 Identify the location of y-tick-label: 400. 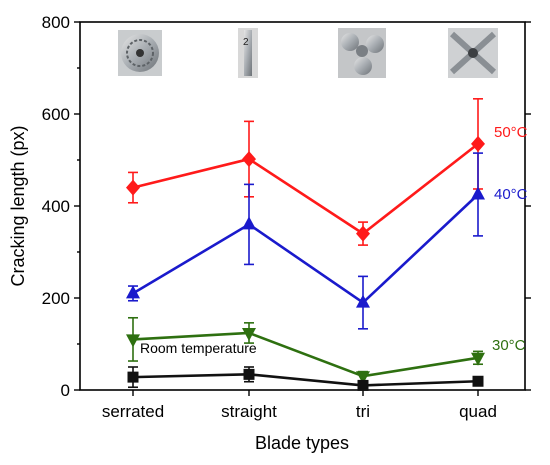
(56, 206).